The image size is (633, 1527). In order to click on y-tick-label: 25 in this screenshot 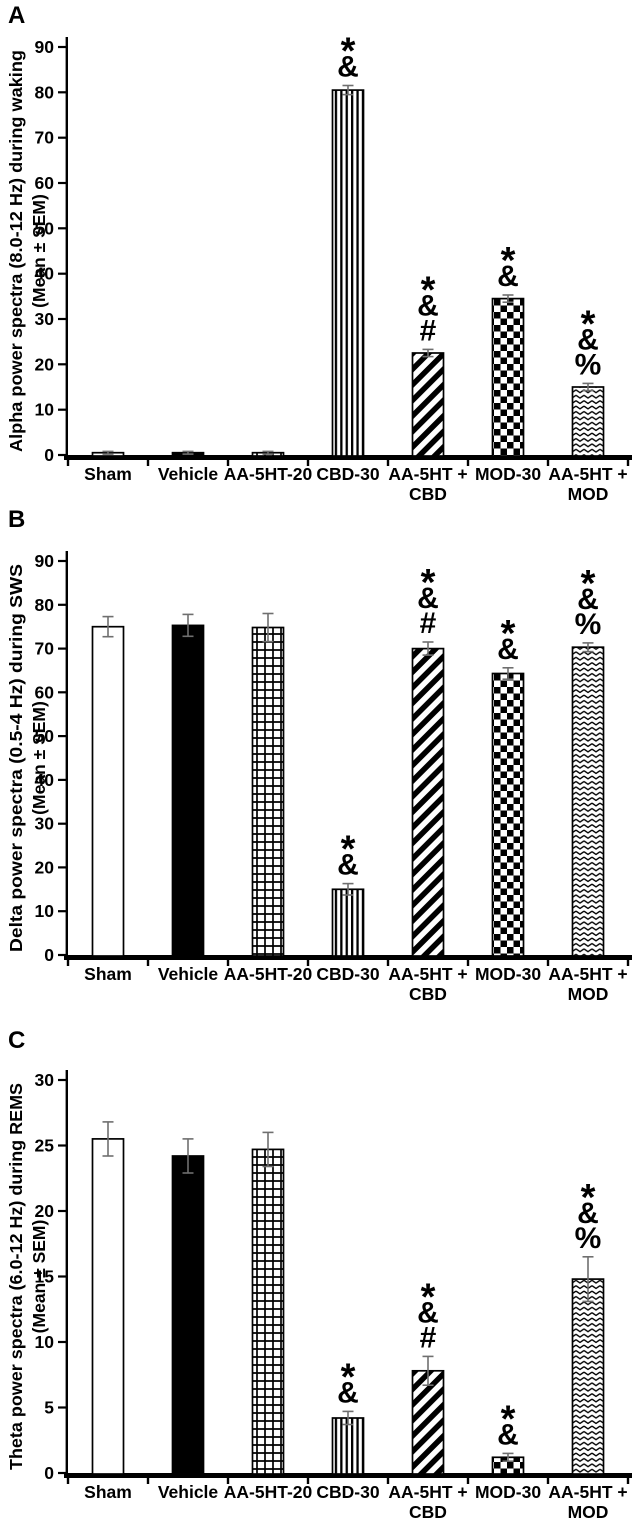, I will do `click(45, 1146)`.